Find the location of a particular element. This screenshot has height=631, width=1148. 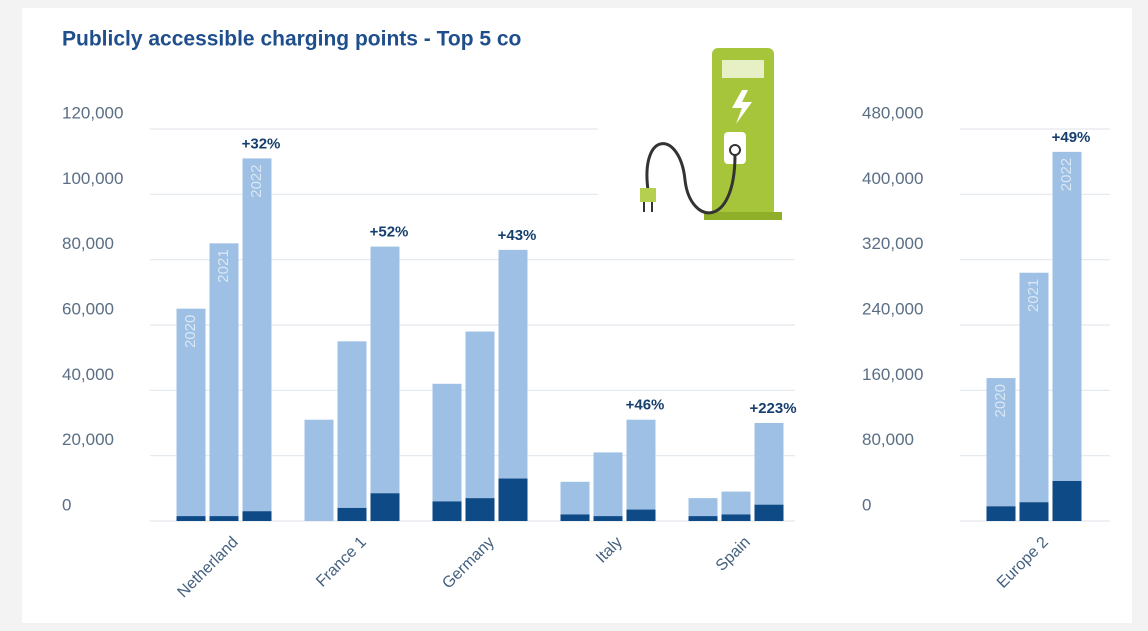

annotation: +49% is located at coordinates (1071, 137).